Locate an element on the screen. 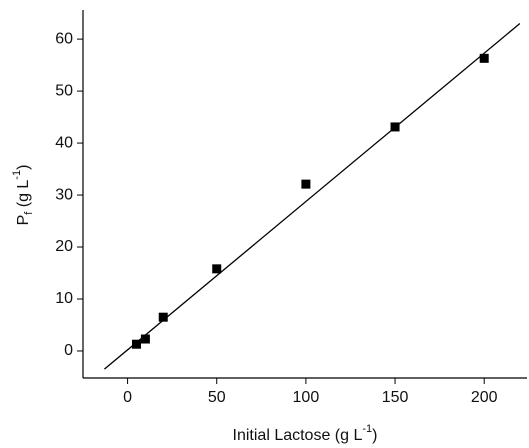  y-label-sub: f is located at coordinates (29, 213).